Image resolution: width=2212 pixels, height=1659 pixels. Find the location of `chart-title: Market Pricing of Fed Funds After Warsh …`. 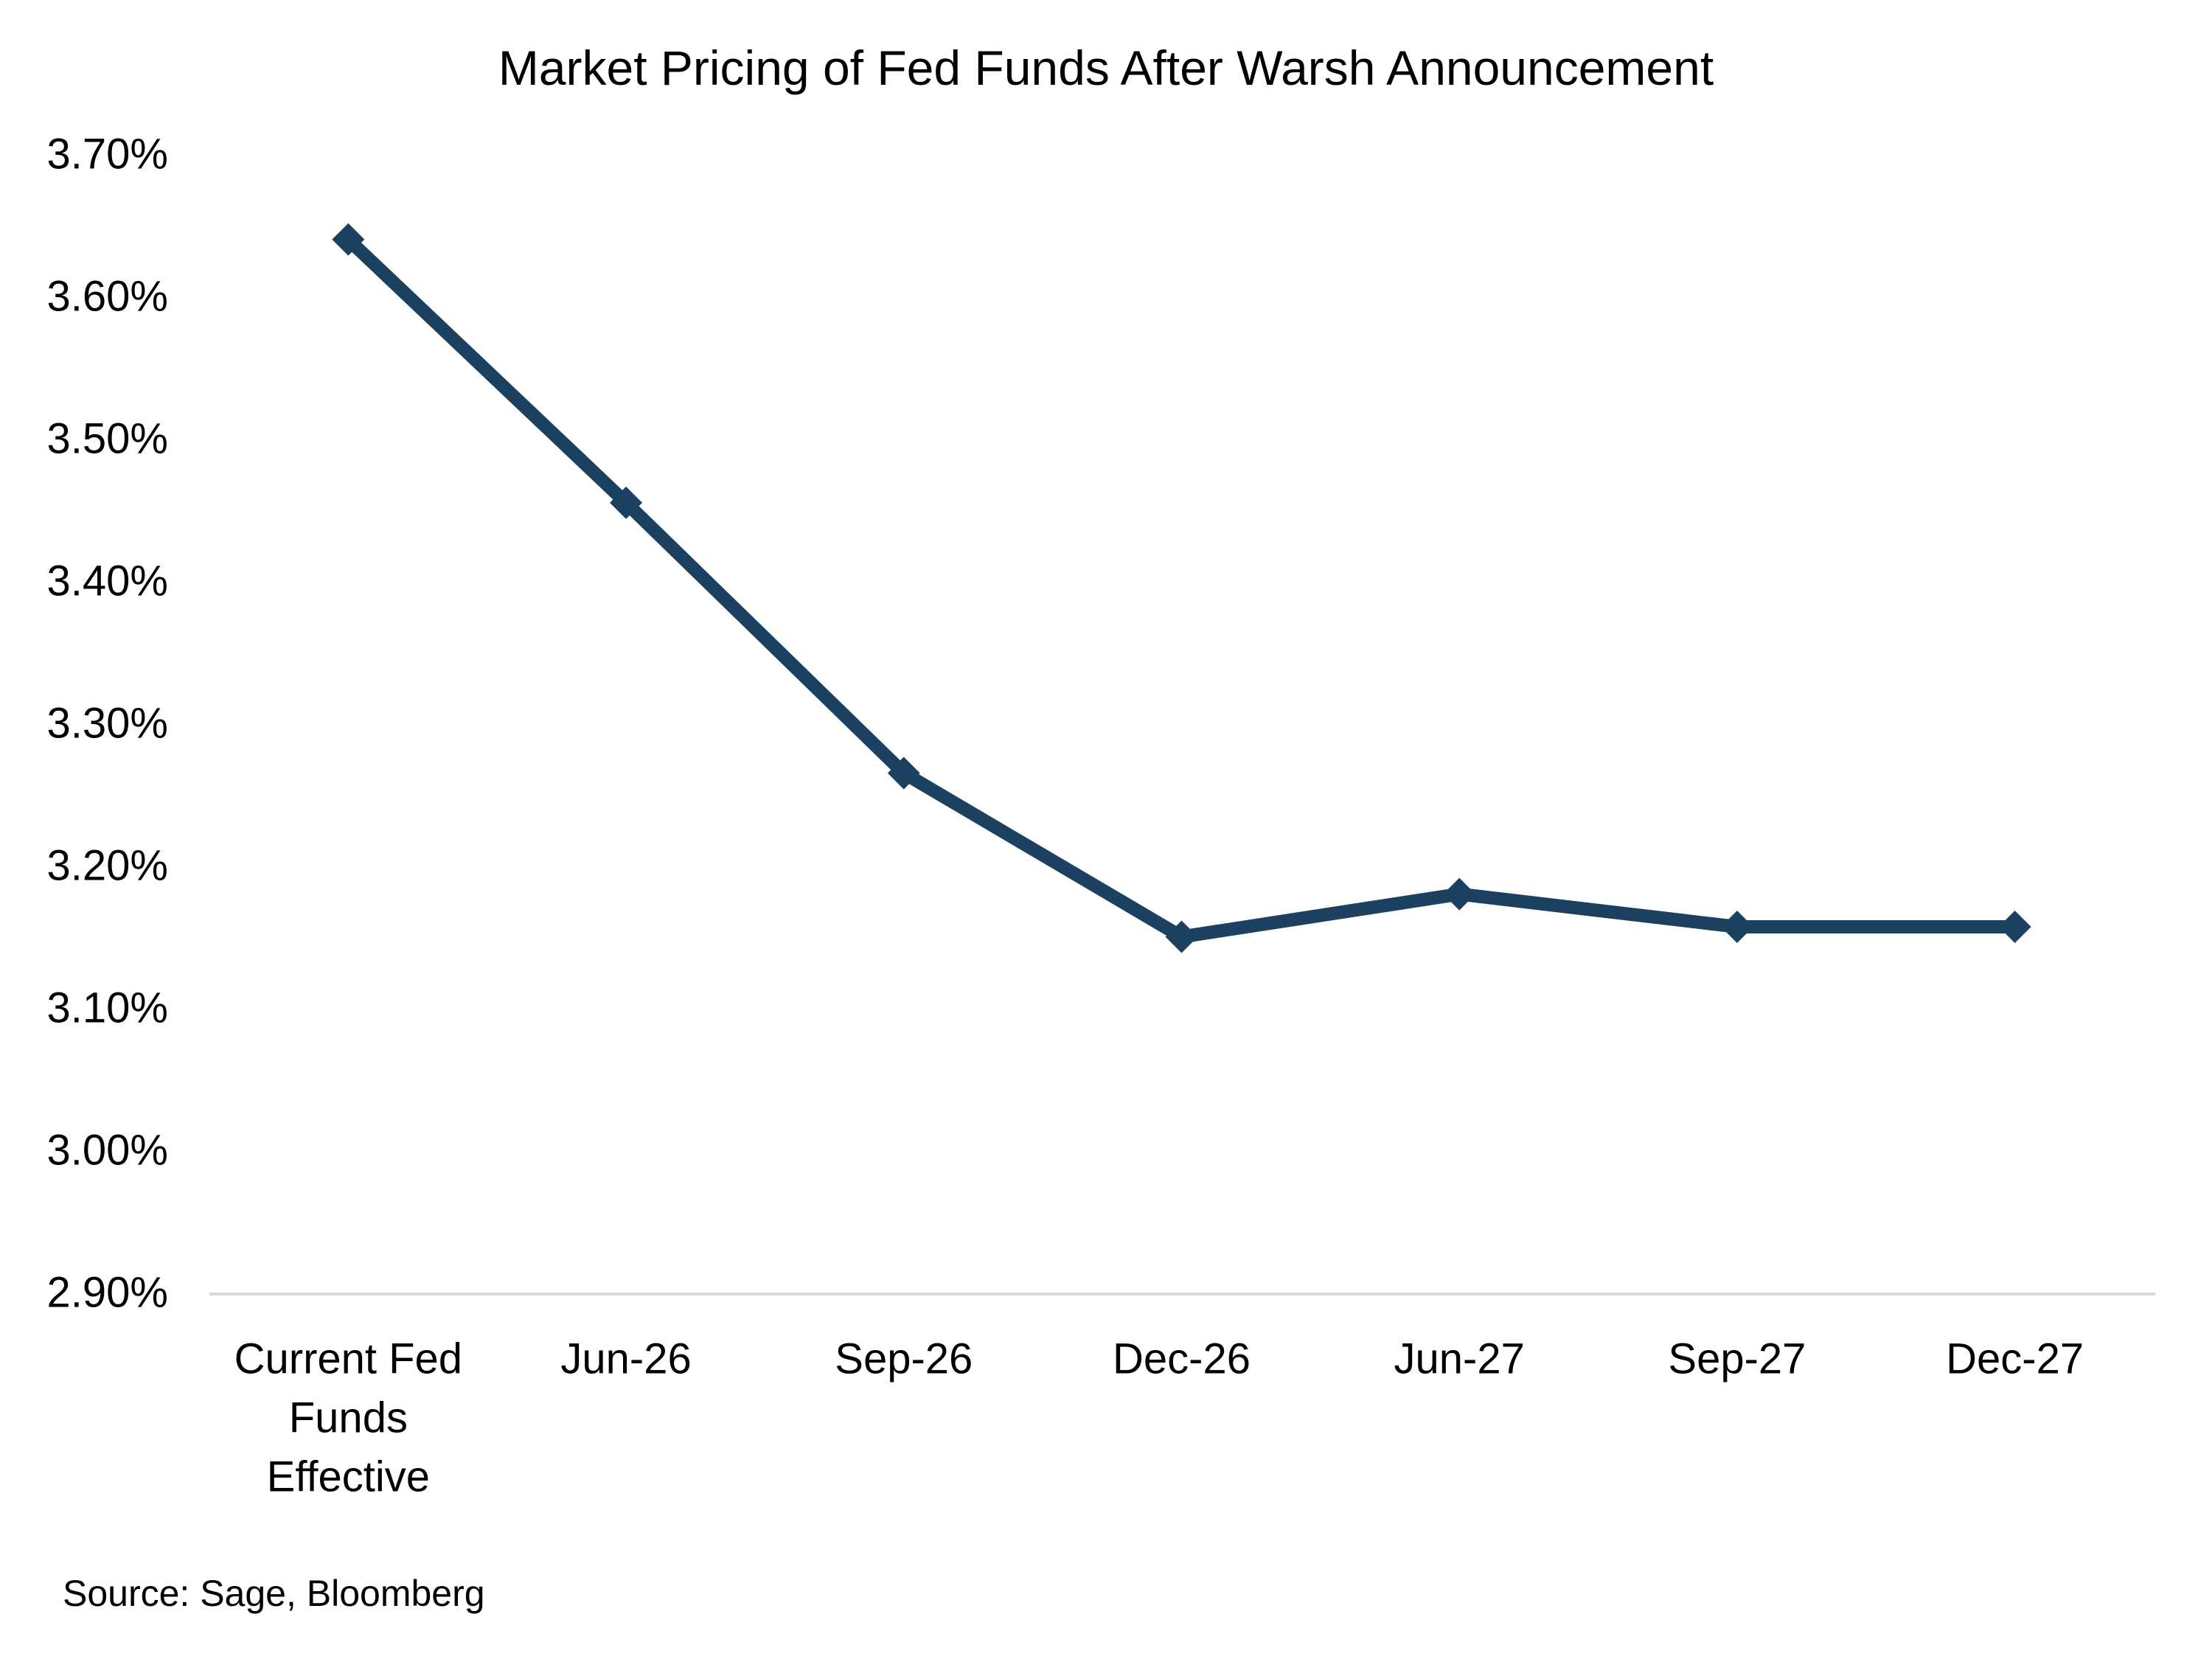

chart-title: Market Pricing of Fed Funds After Warsh … is located at coordinates (1106, 68).